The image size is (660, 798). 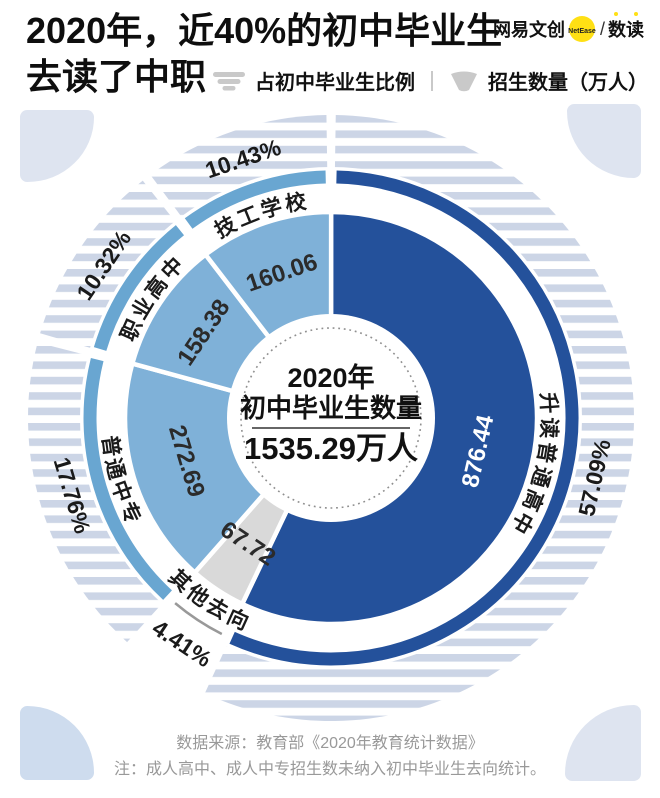 What do you see at coordinates (602, 28) in the screenshot?
I see `logo-slash: /` at bounding box center [602, 28].